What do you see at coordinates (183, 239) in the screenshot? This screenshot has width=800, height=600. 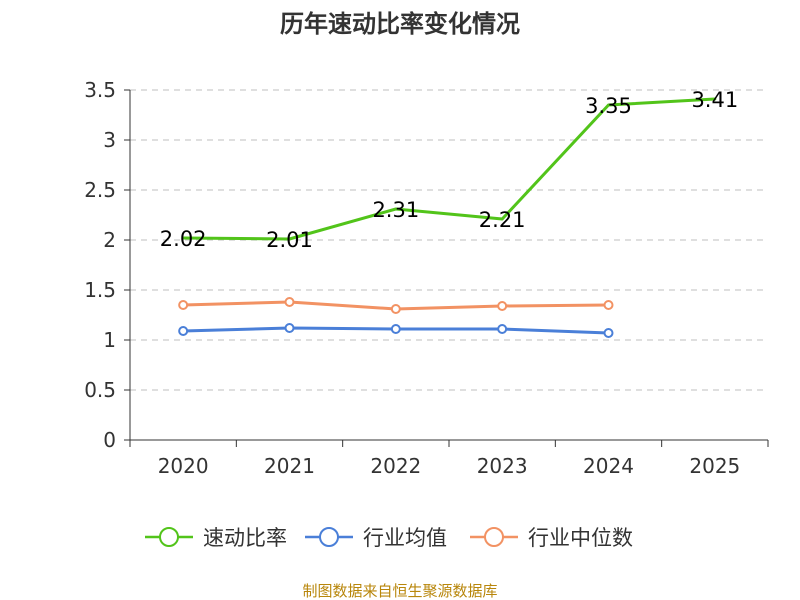 I see `data-label: 2.02` at bounding box center [183, 239].